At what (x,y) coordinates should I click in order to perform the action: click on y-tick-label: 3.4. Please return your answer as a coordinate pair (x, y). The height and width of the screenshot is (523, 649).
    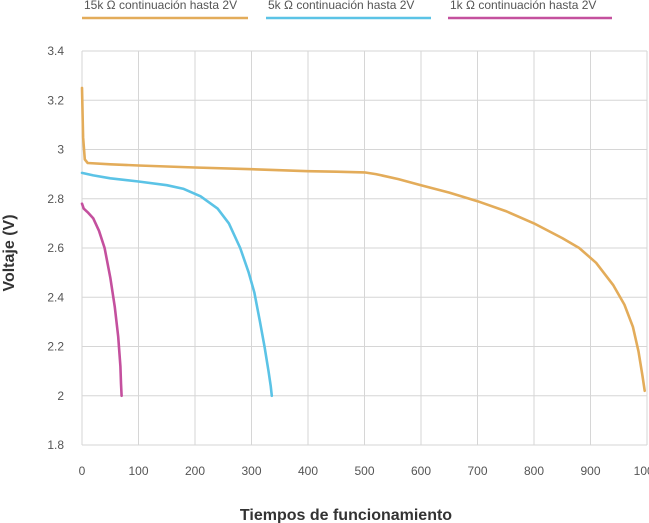
    Looking at the image, I should click on (55, 51).